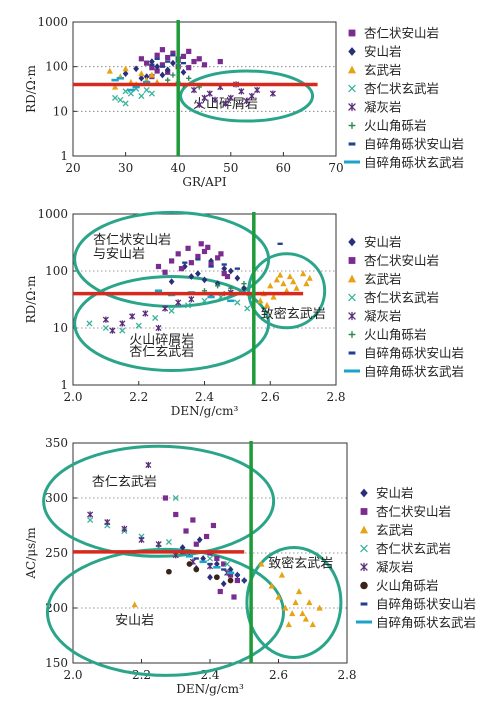 This screenshot has width=504, height=710. I want to click on series-玄武岩, so click(227, 594).